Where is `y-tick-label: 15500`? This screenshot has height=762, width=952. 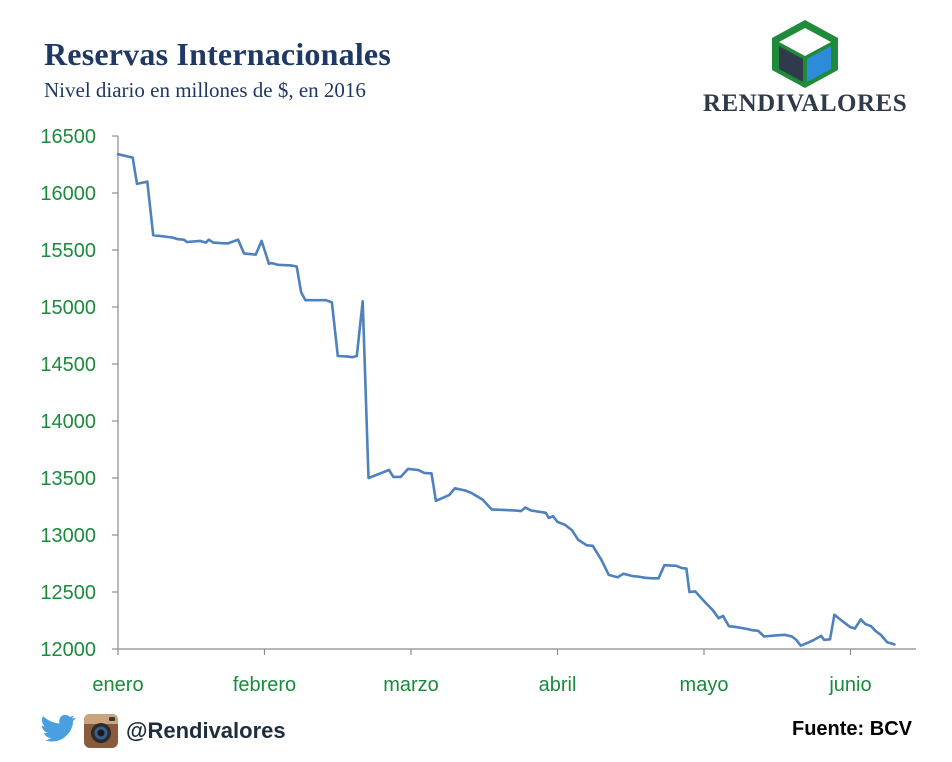 y-tick-label: 15500 is located at coordinates (68, 251).